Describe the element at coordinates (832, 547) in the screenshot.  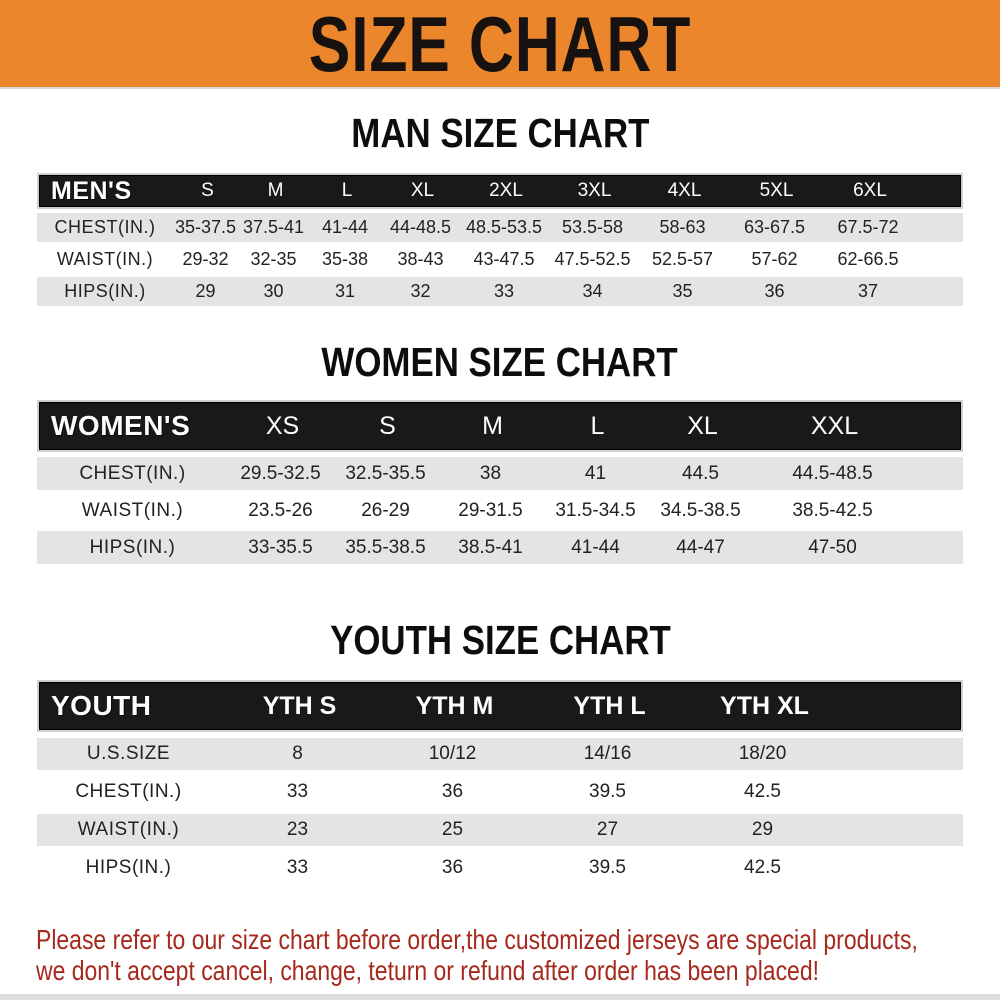
I see `size-value: 47-50` at that location.